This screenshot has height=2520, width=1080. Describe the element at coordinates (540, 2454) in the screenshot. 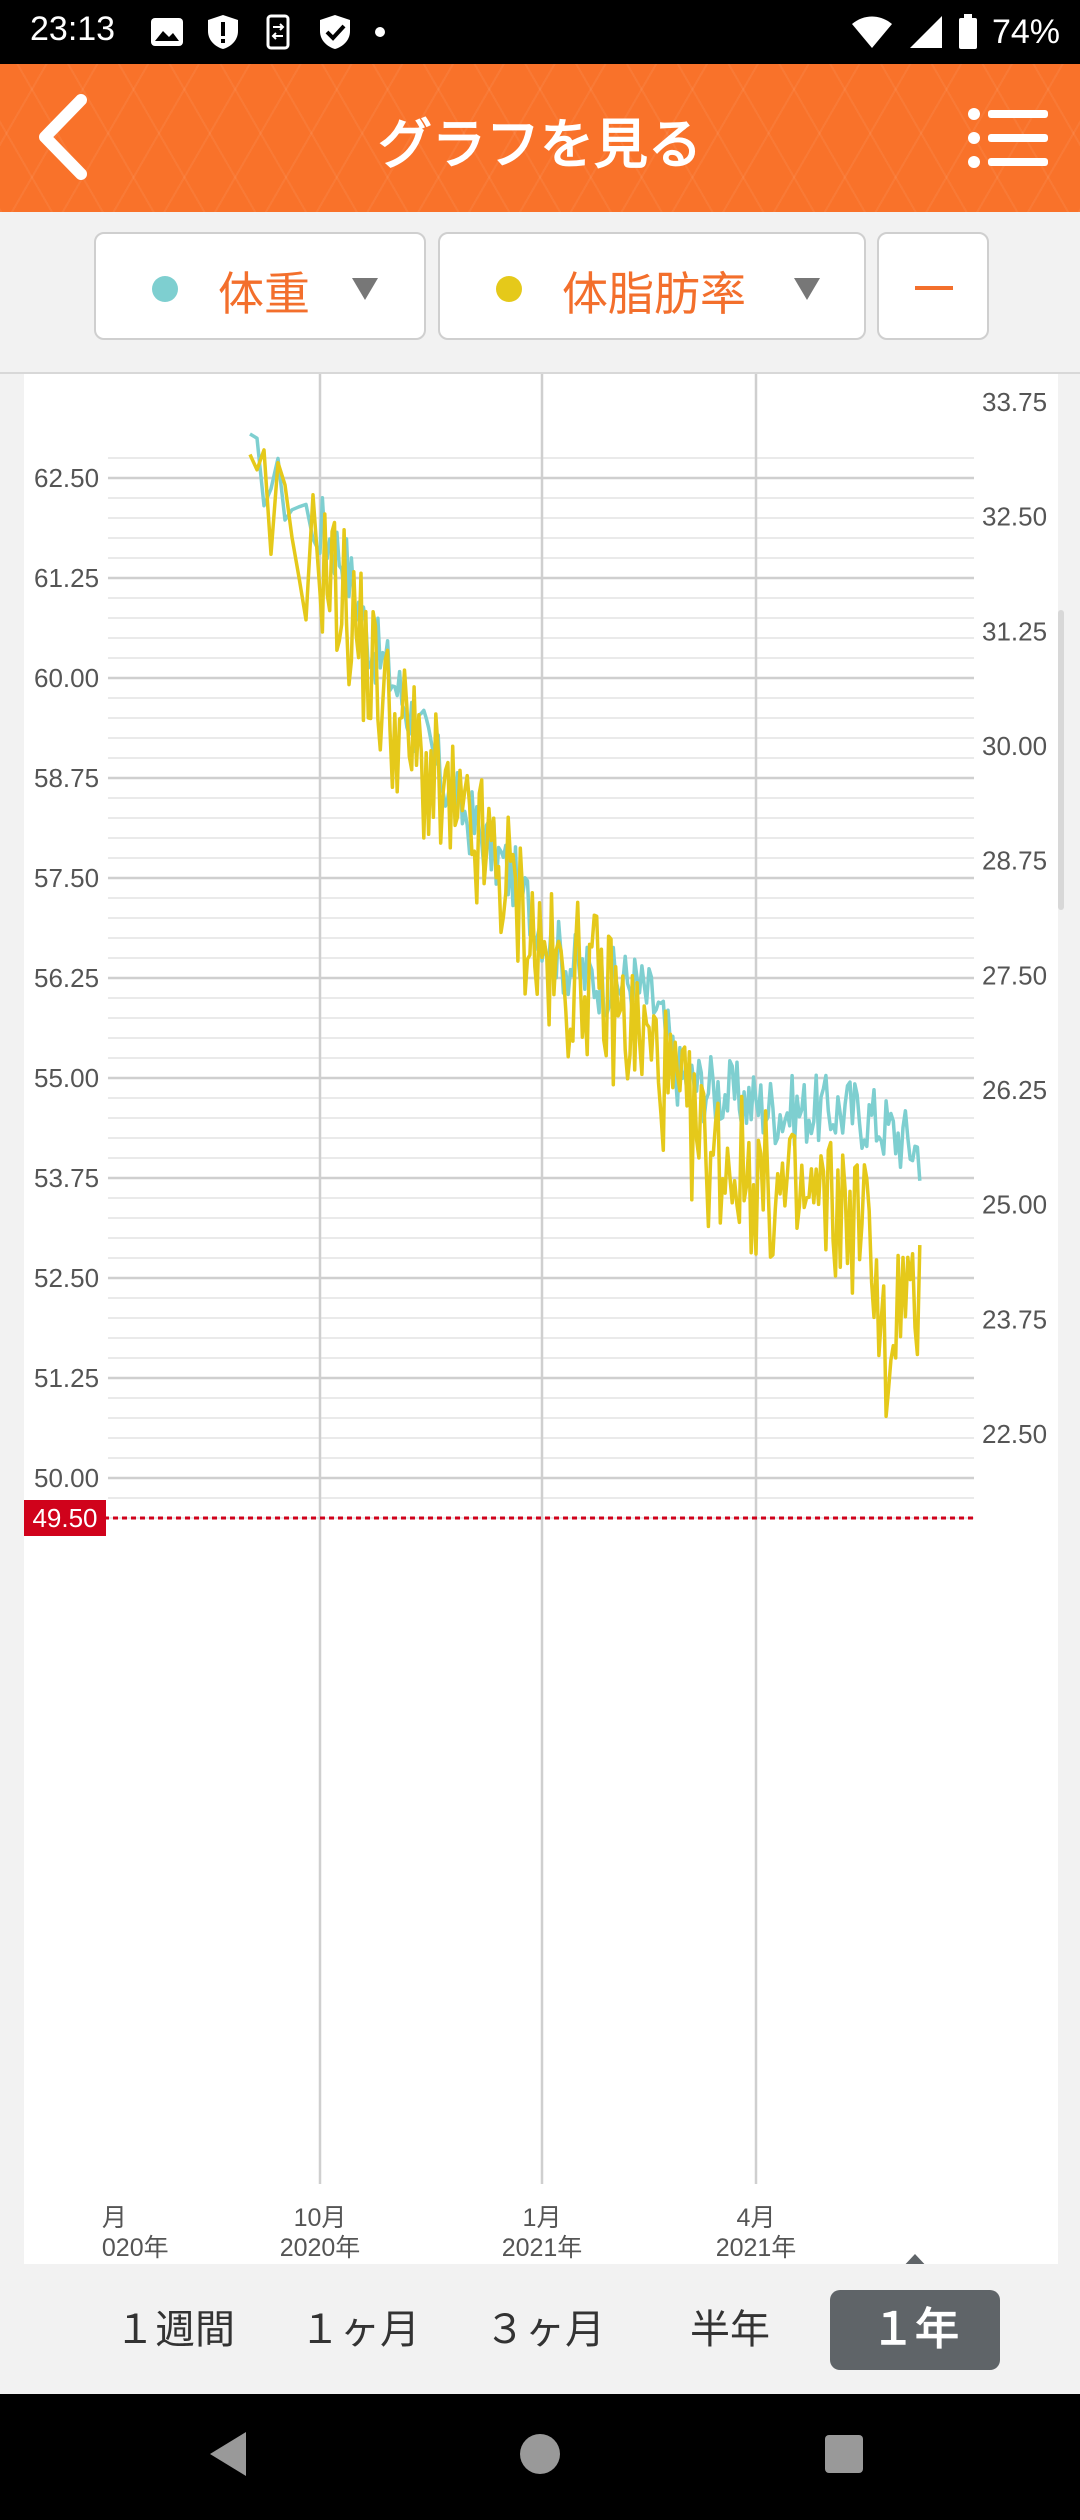

I see `home-circle-icon` at that location.